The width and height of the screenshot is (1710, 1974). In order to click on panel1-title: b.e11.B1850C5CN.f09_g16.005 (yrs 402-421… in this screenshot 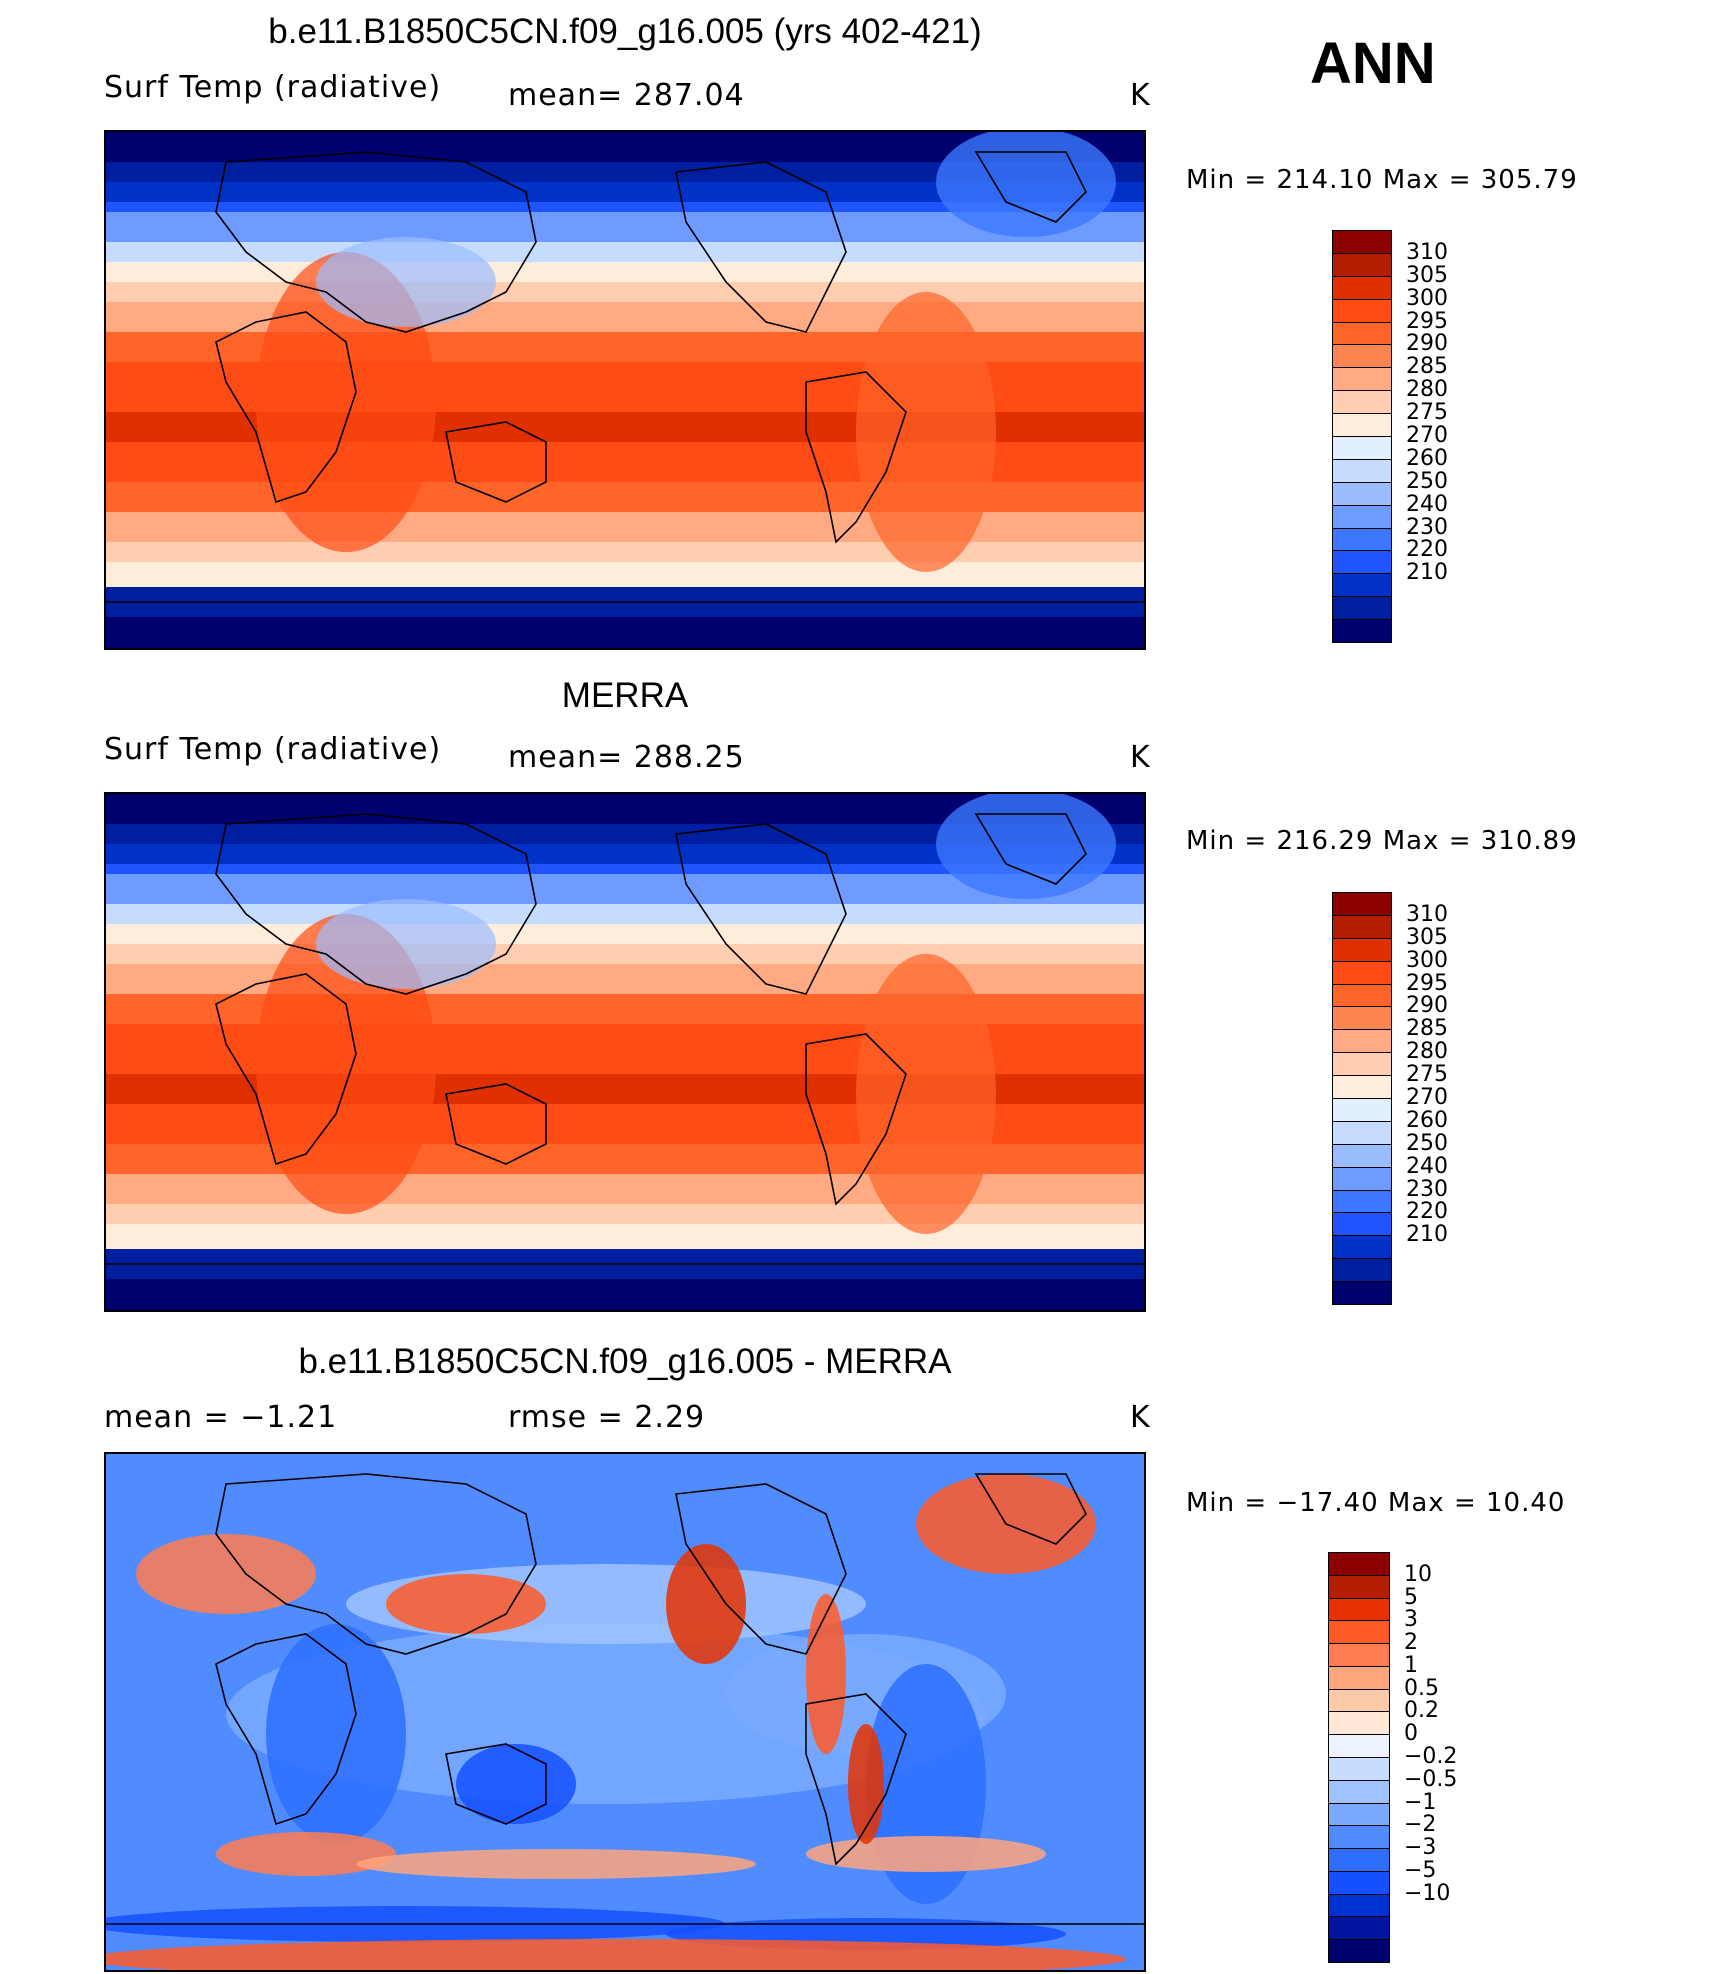, I will do `click(625, 31)`.